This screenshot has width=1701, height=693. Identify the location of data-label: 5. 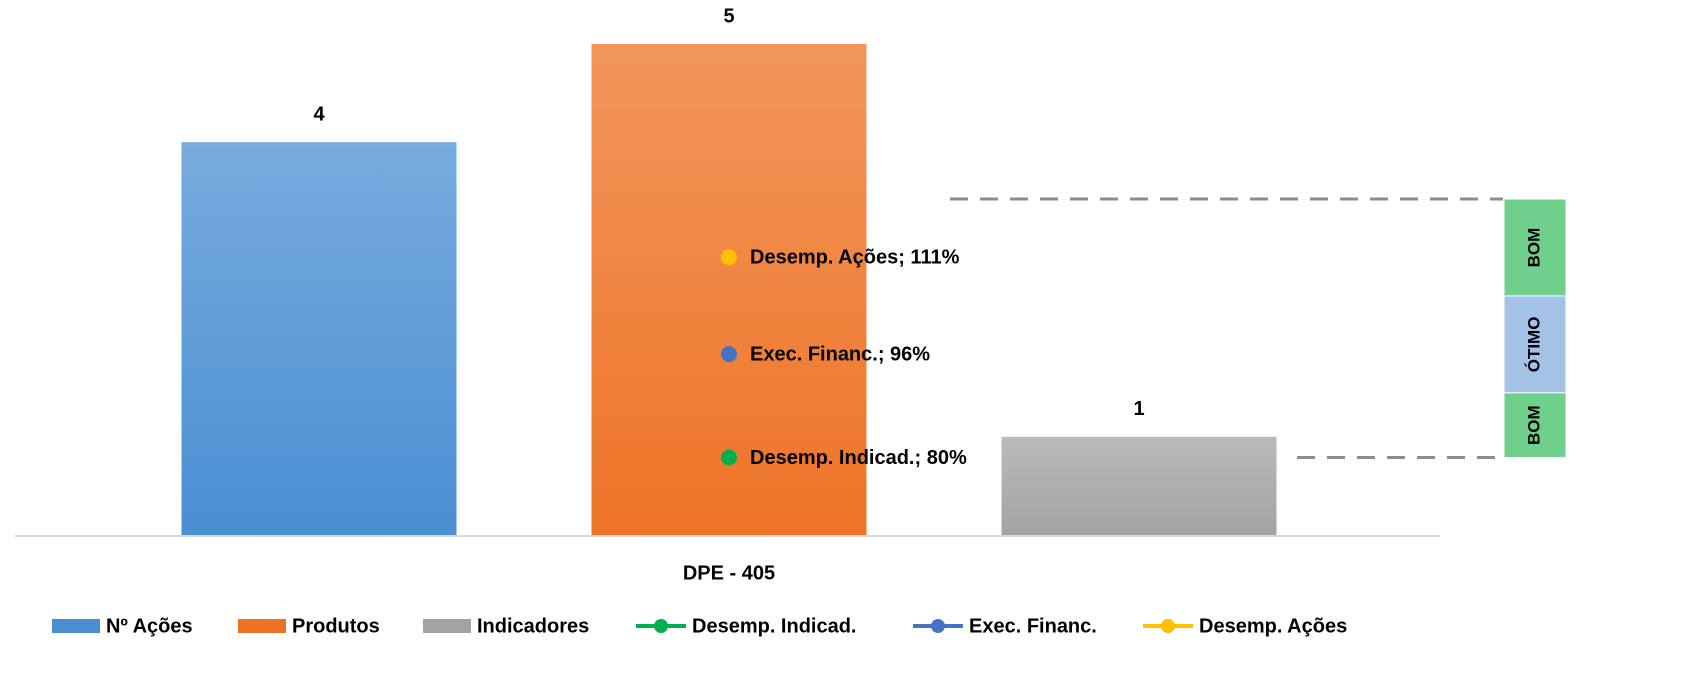
(728, 16).